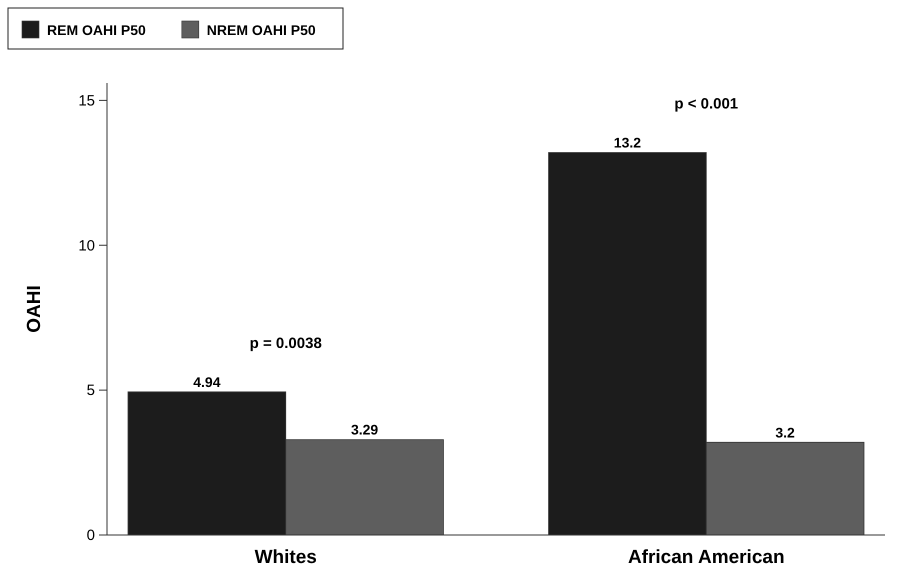 The image size is (903, 573). Describe the element at coordinates (207, 382) in the screenshot. I see `data-label: 4.94` at that location.